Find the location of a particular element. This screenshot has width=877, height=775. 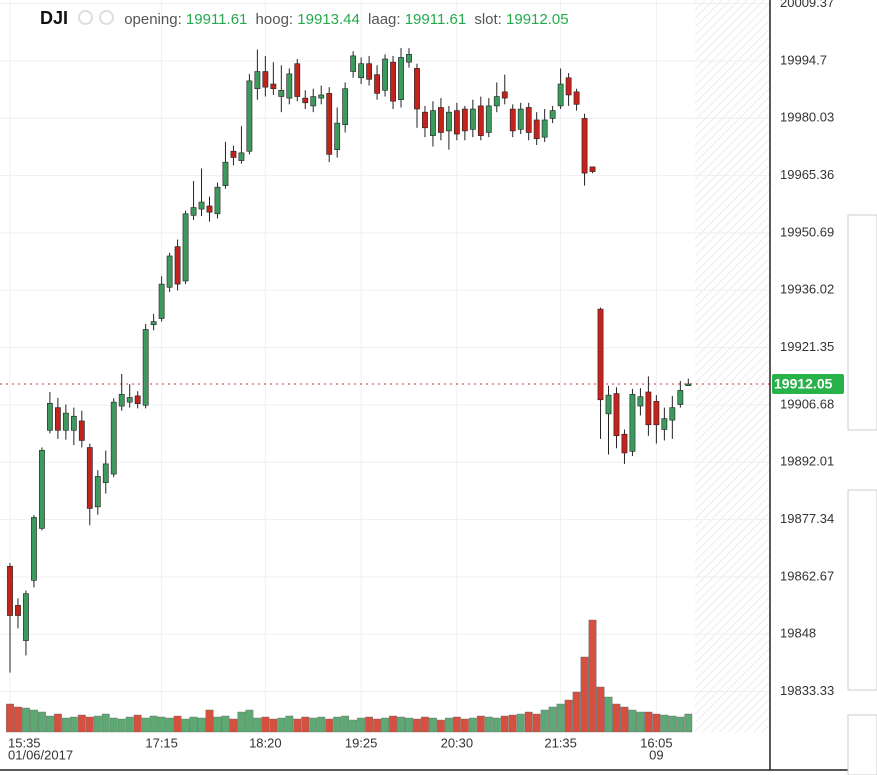

info-label: slot: is located at coordinates (488, 19).